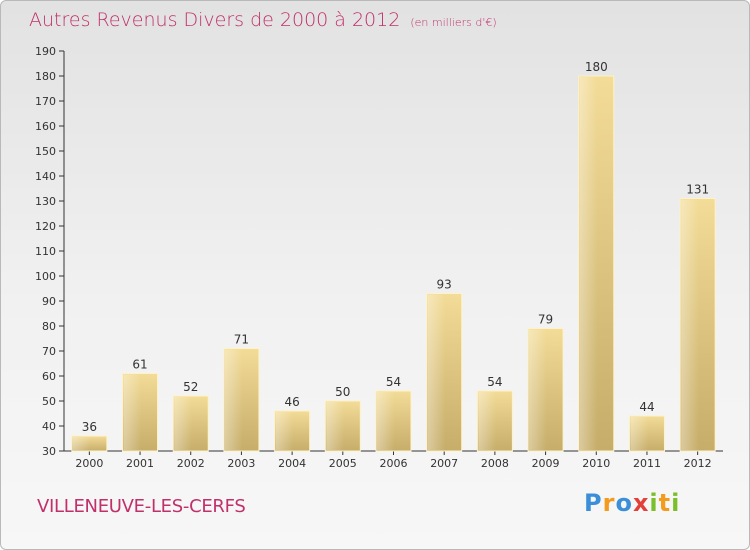 This screenshot has height=550, width=750. Describe the element at coordinates (241, 463) in the screenshot. I see `x-tick-label: 2003` at that location.